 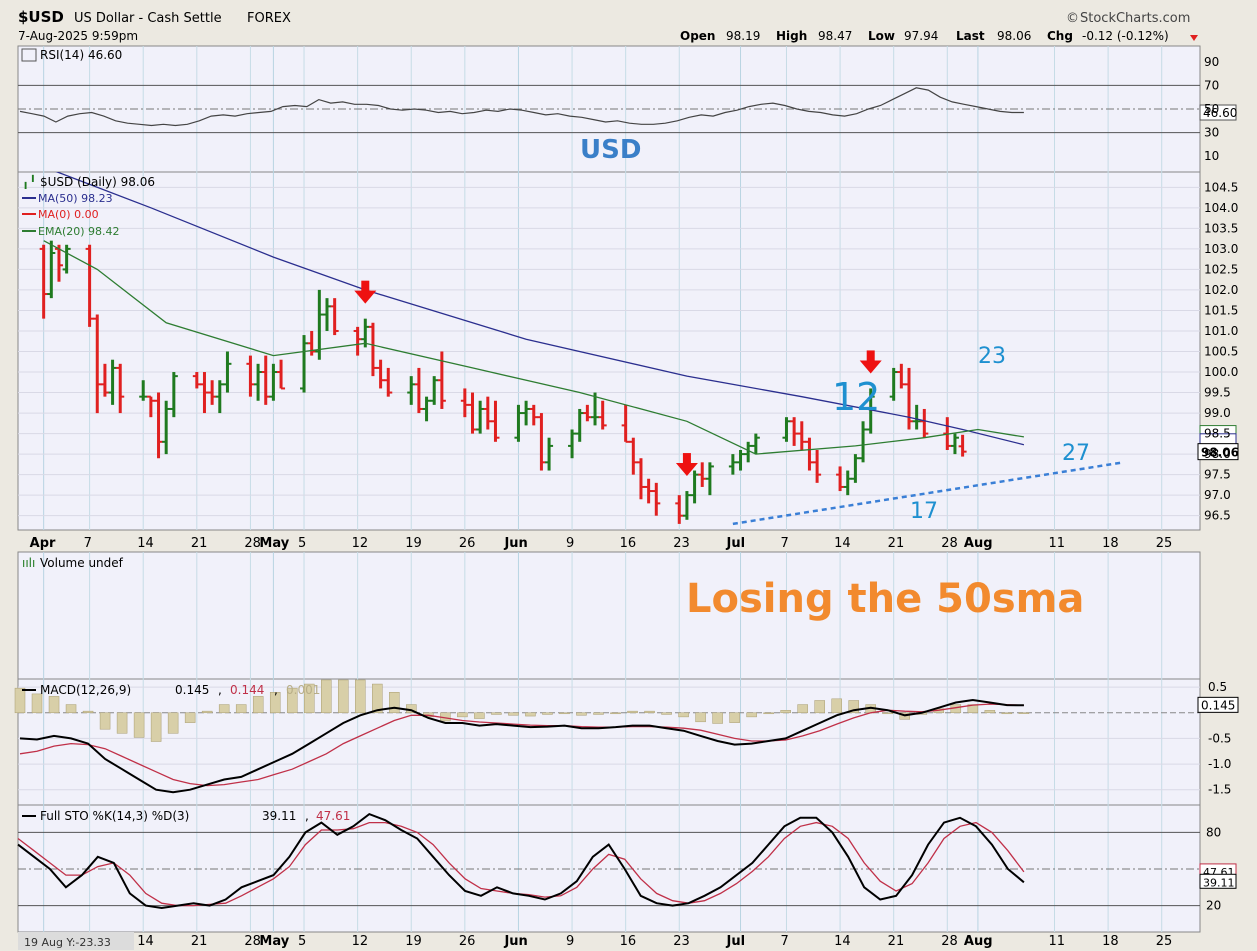 I want to click on macd-hist-value: 0.001, so click(x=303, y=690).